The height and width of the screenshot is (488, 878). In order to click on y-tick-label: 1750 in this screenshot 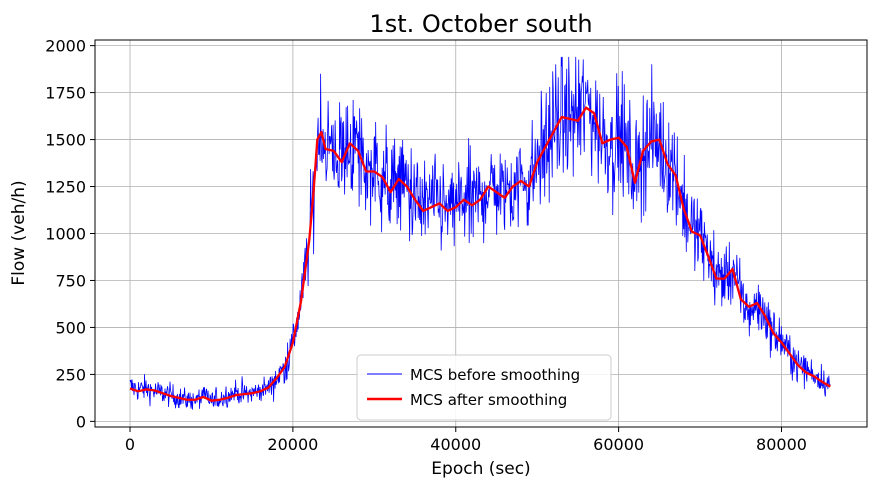, I will do `click(65, 93)`.